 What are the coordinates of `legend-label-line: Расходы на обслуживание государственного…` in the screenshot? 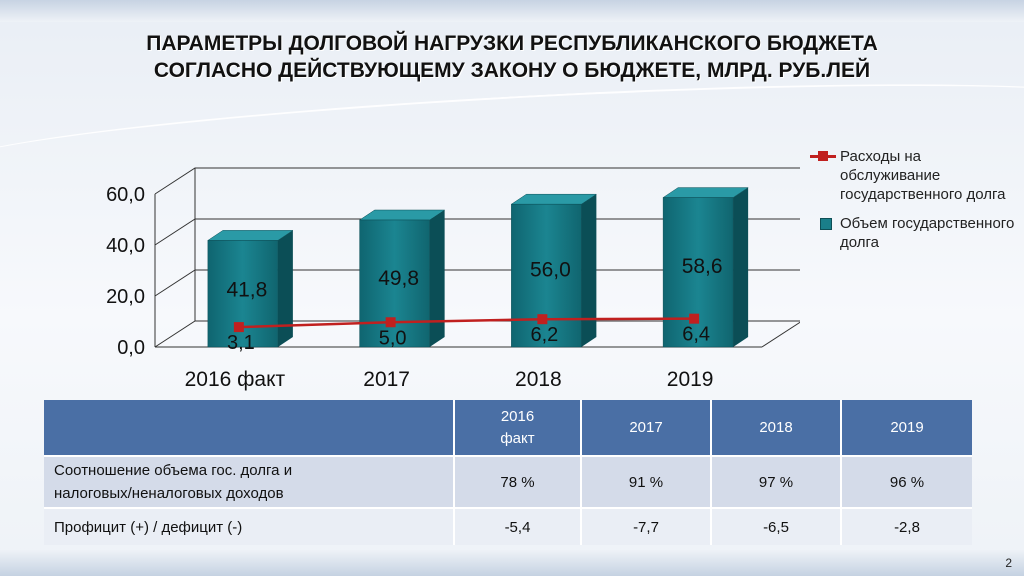 It's located at (923, 175).